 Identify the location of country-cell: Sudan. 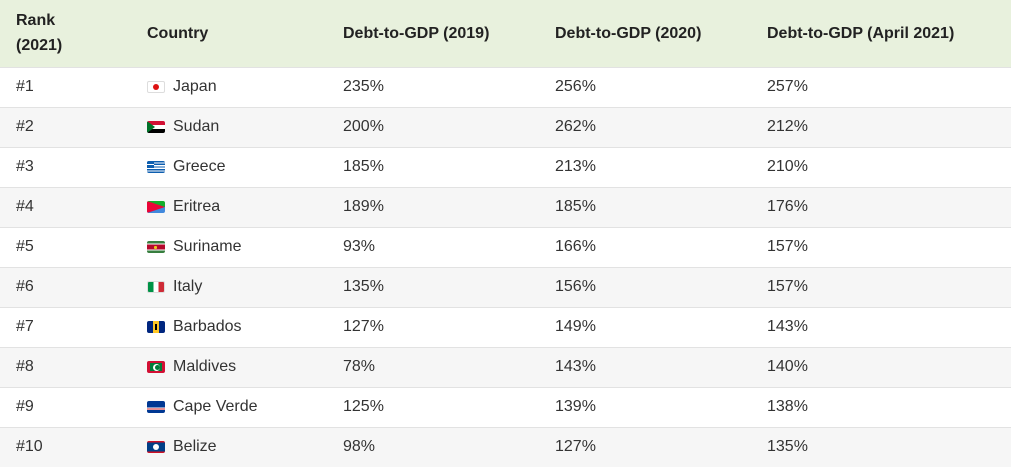
(229, 127).